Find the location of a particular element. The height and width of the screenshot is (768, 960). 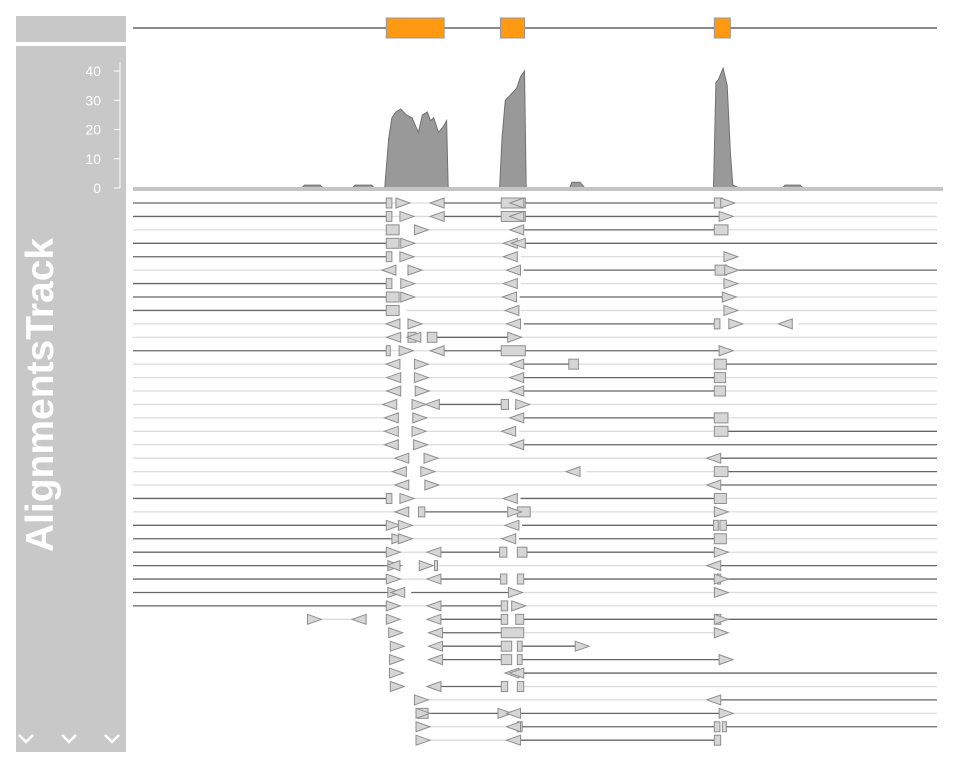

y-tick-label: 0 is located at coordinates (97, 188).